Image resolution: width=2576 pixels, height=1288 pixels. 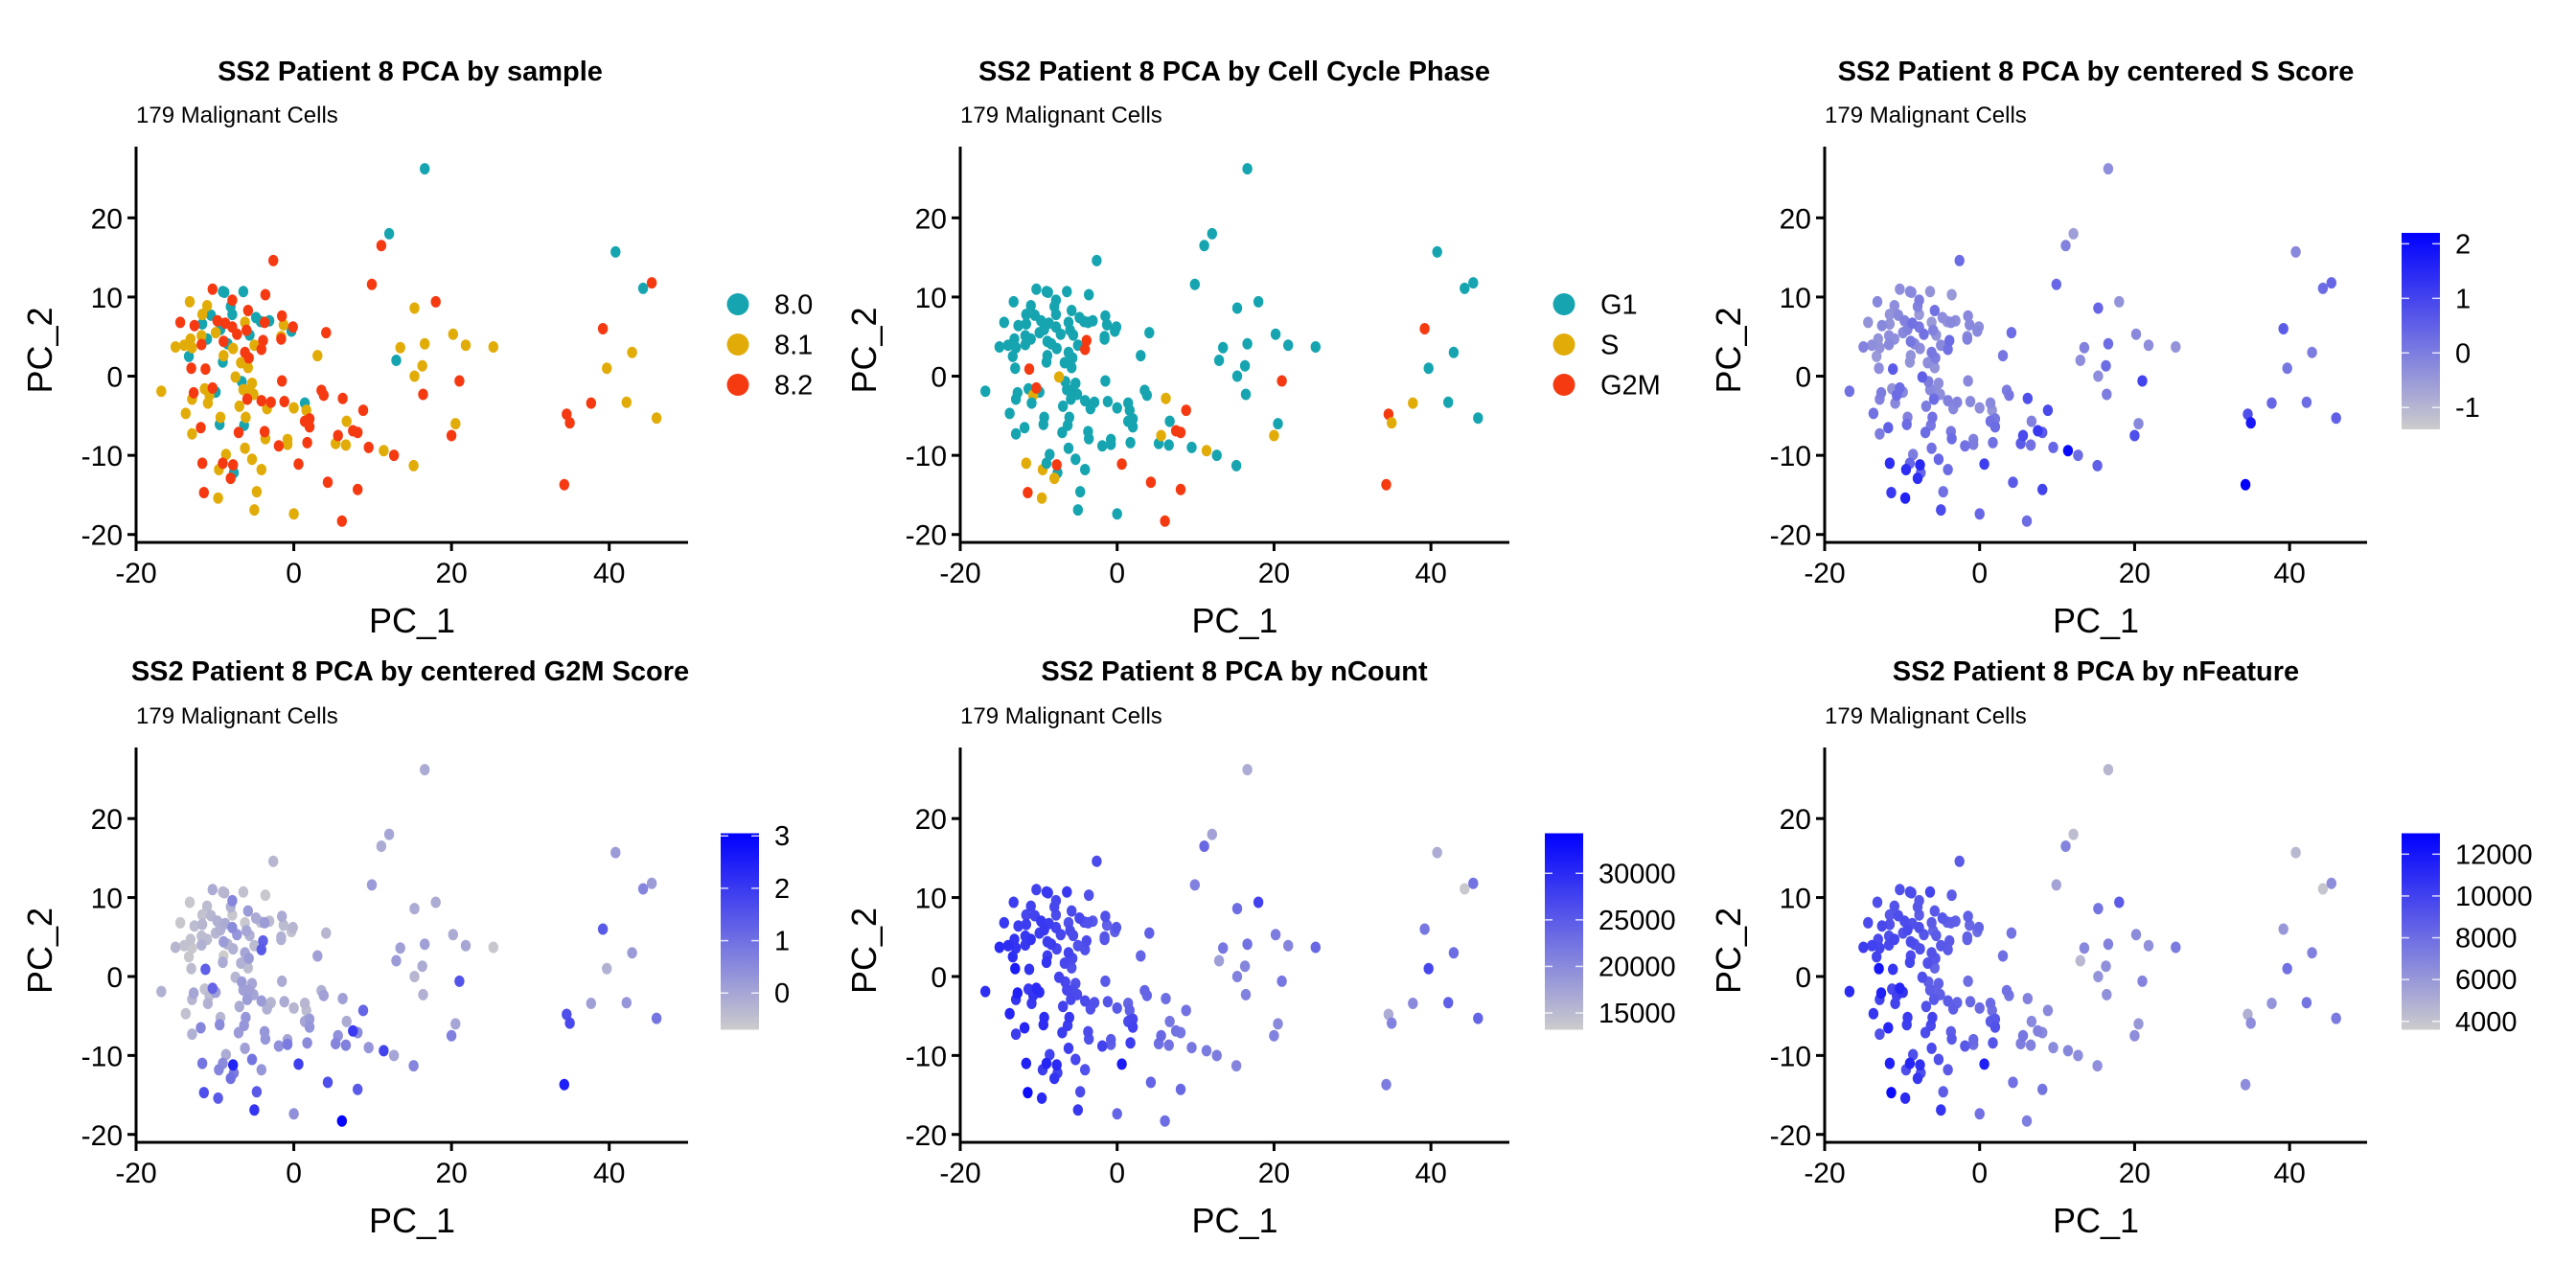 I want to click on legend: 15000 20000 25000 30000, so click(x=1610, y=931).